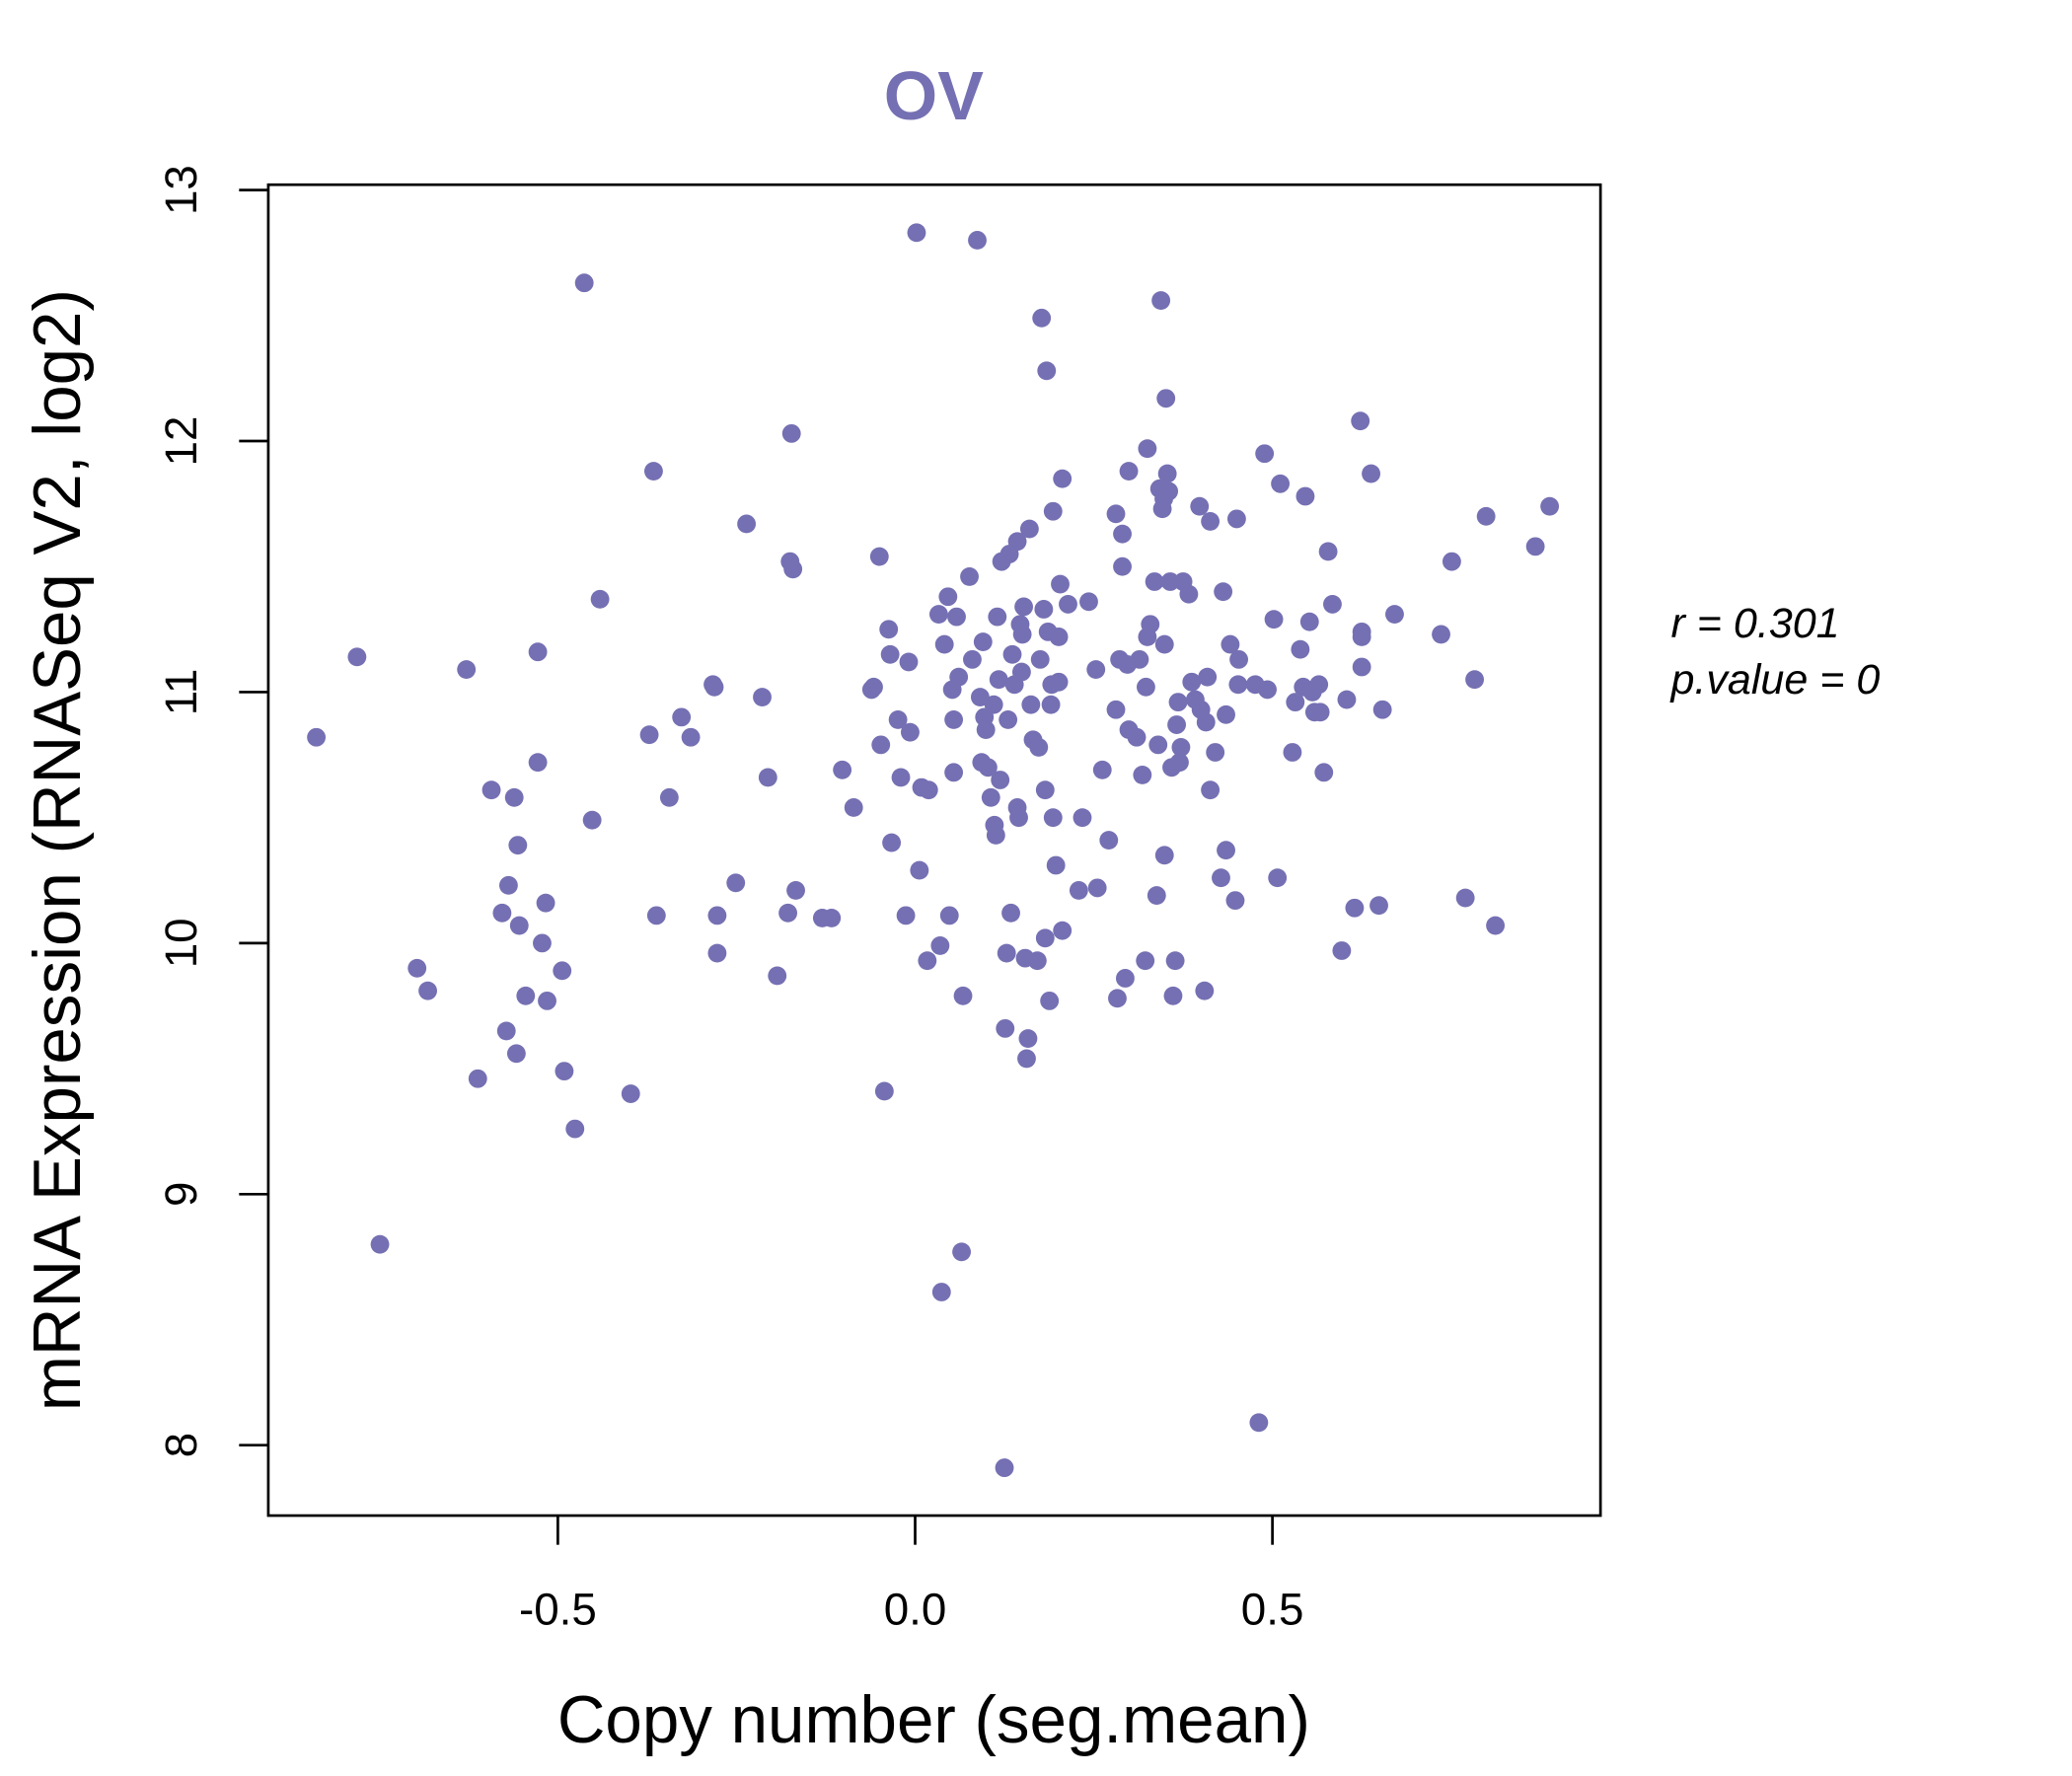 This screenshot has height=1776, width=2072. I want to click on x-tick-label: 0.0, so click(916, 1609).